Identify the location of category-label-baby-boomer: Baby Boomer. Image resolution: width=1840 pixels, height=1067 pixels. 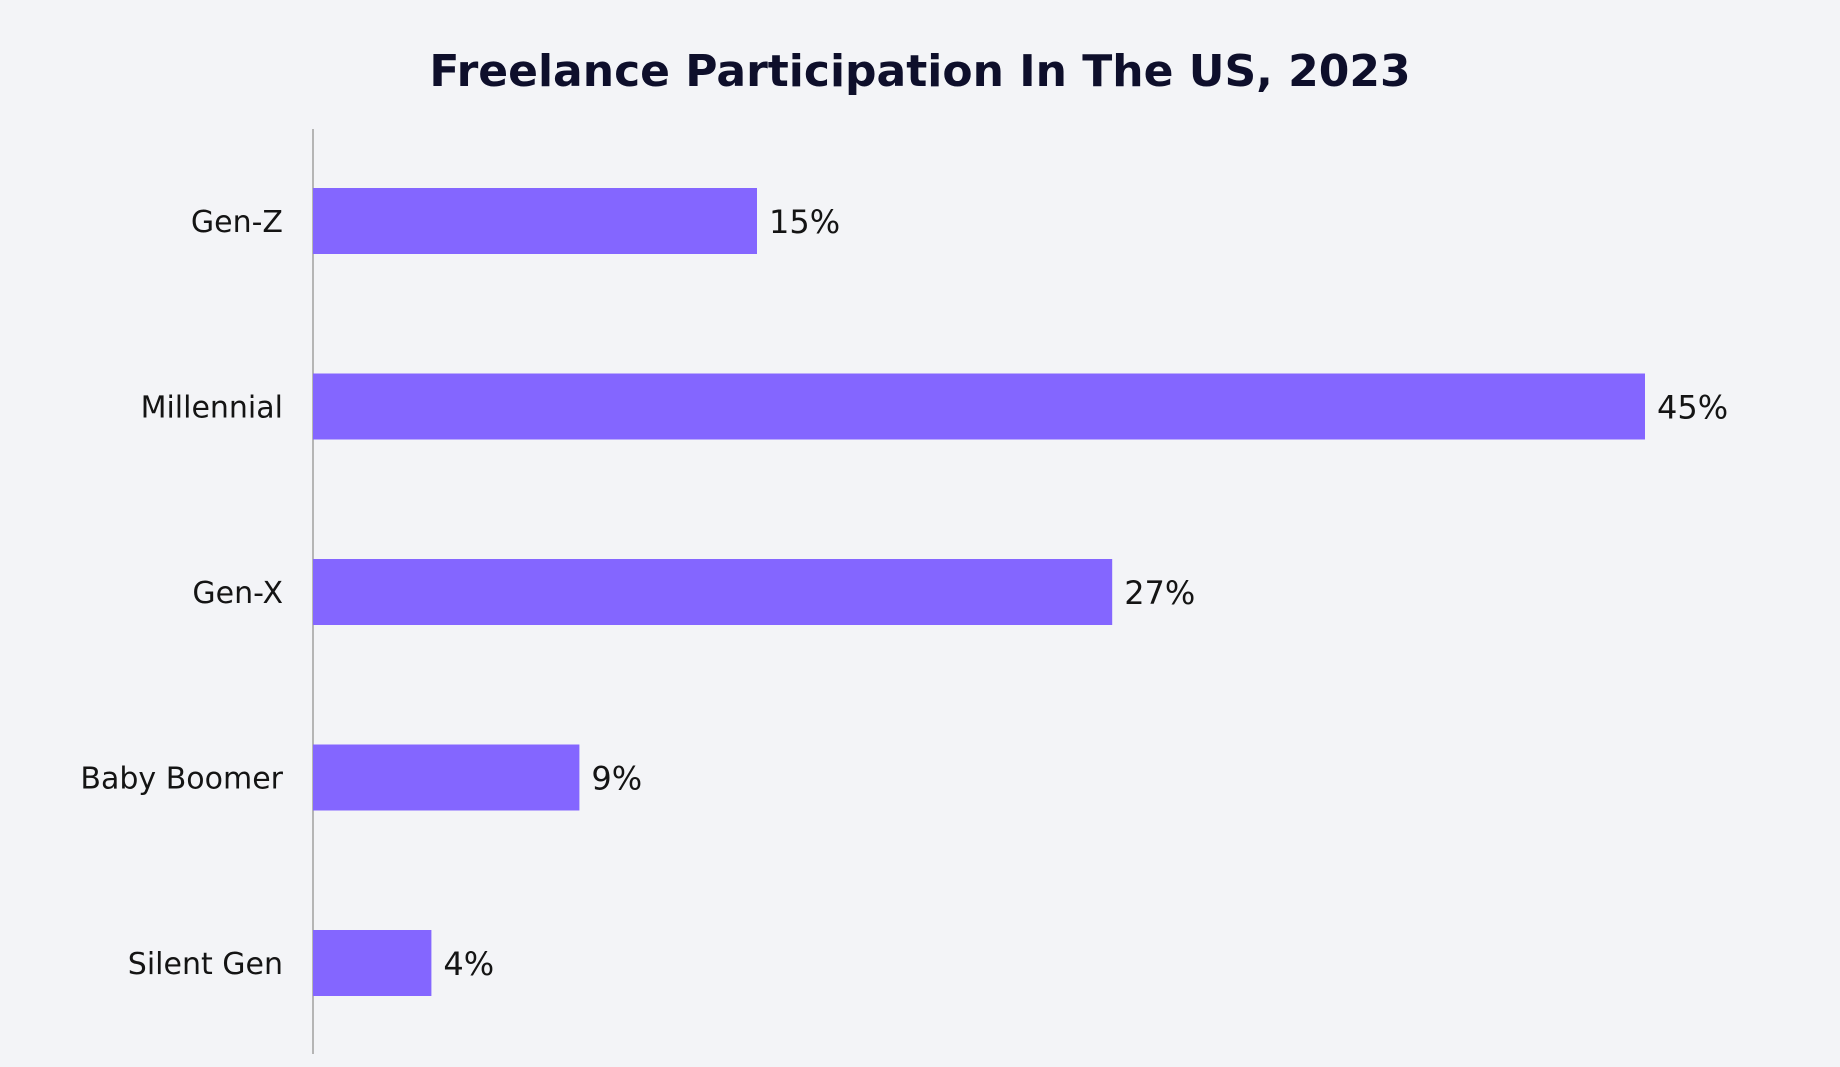
(181, 779).